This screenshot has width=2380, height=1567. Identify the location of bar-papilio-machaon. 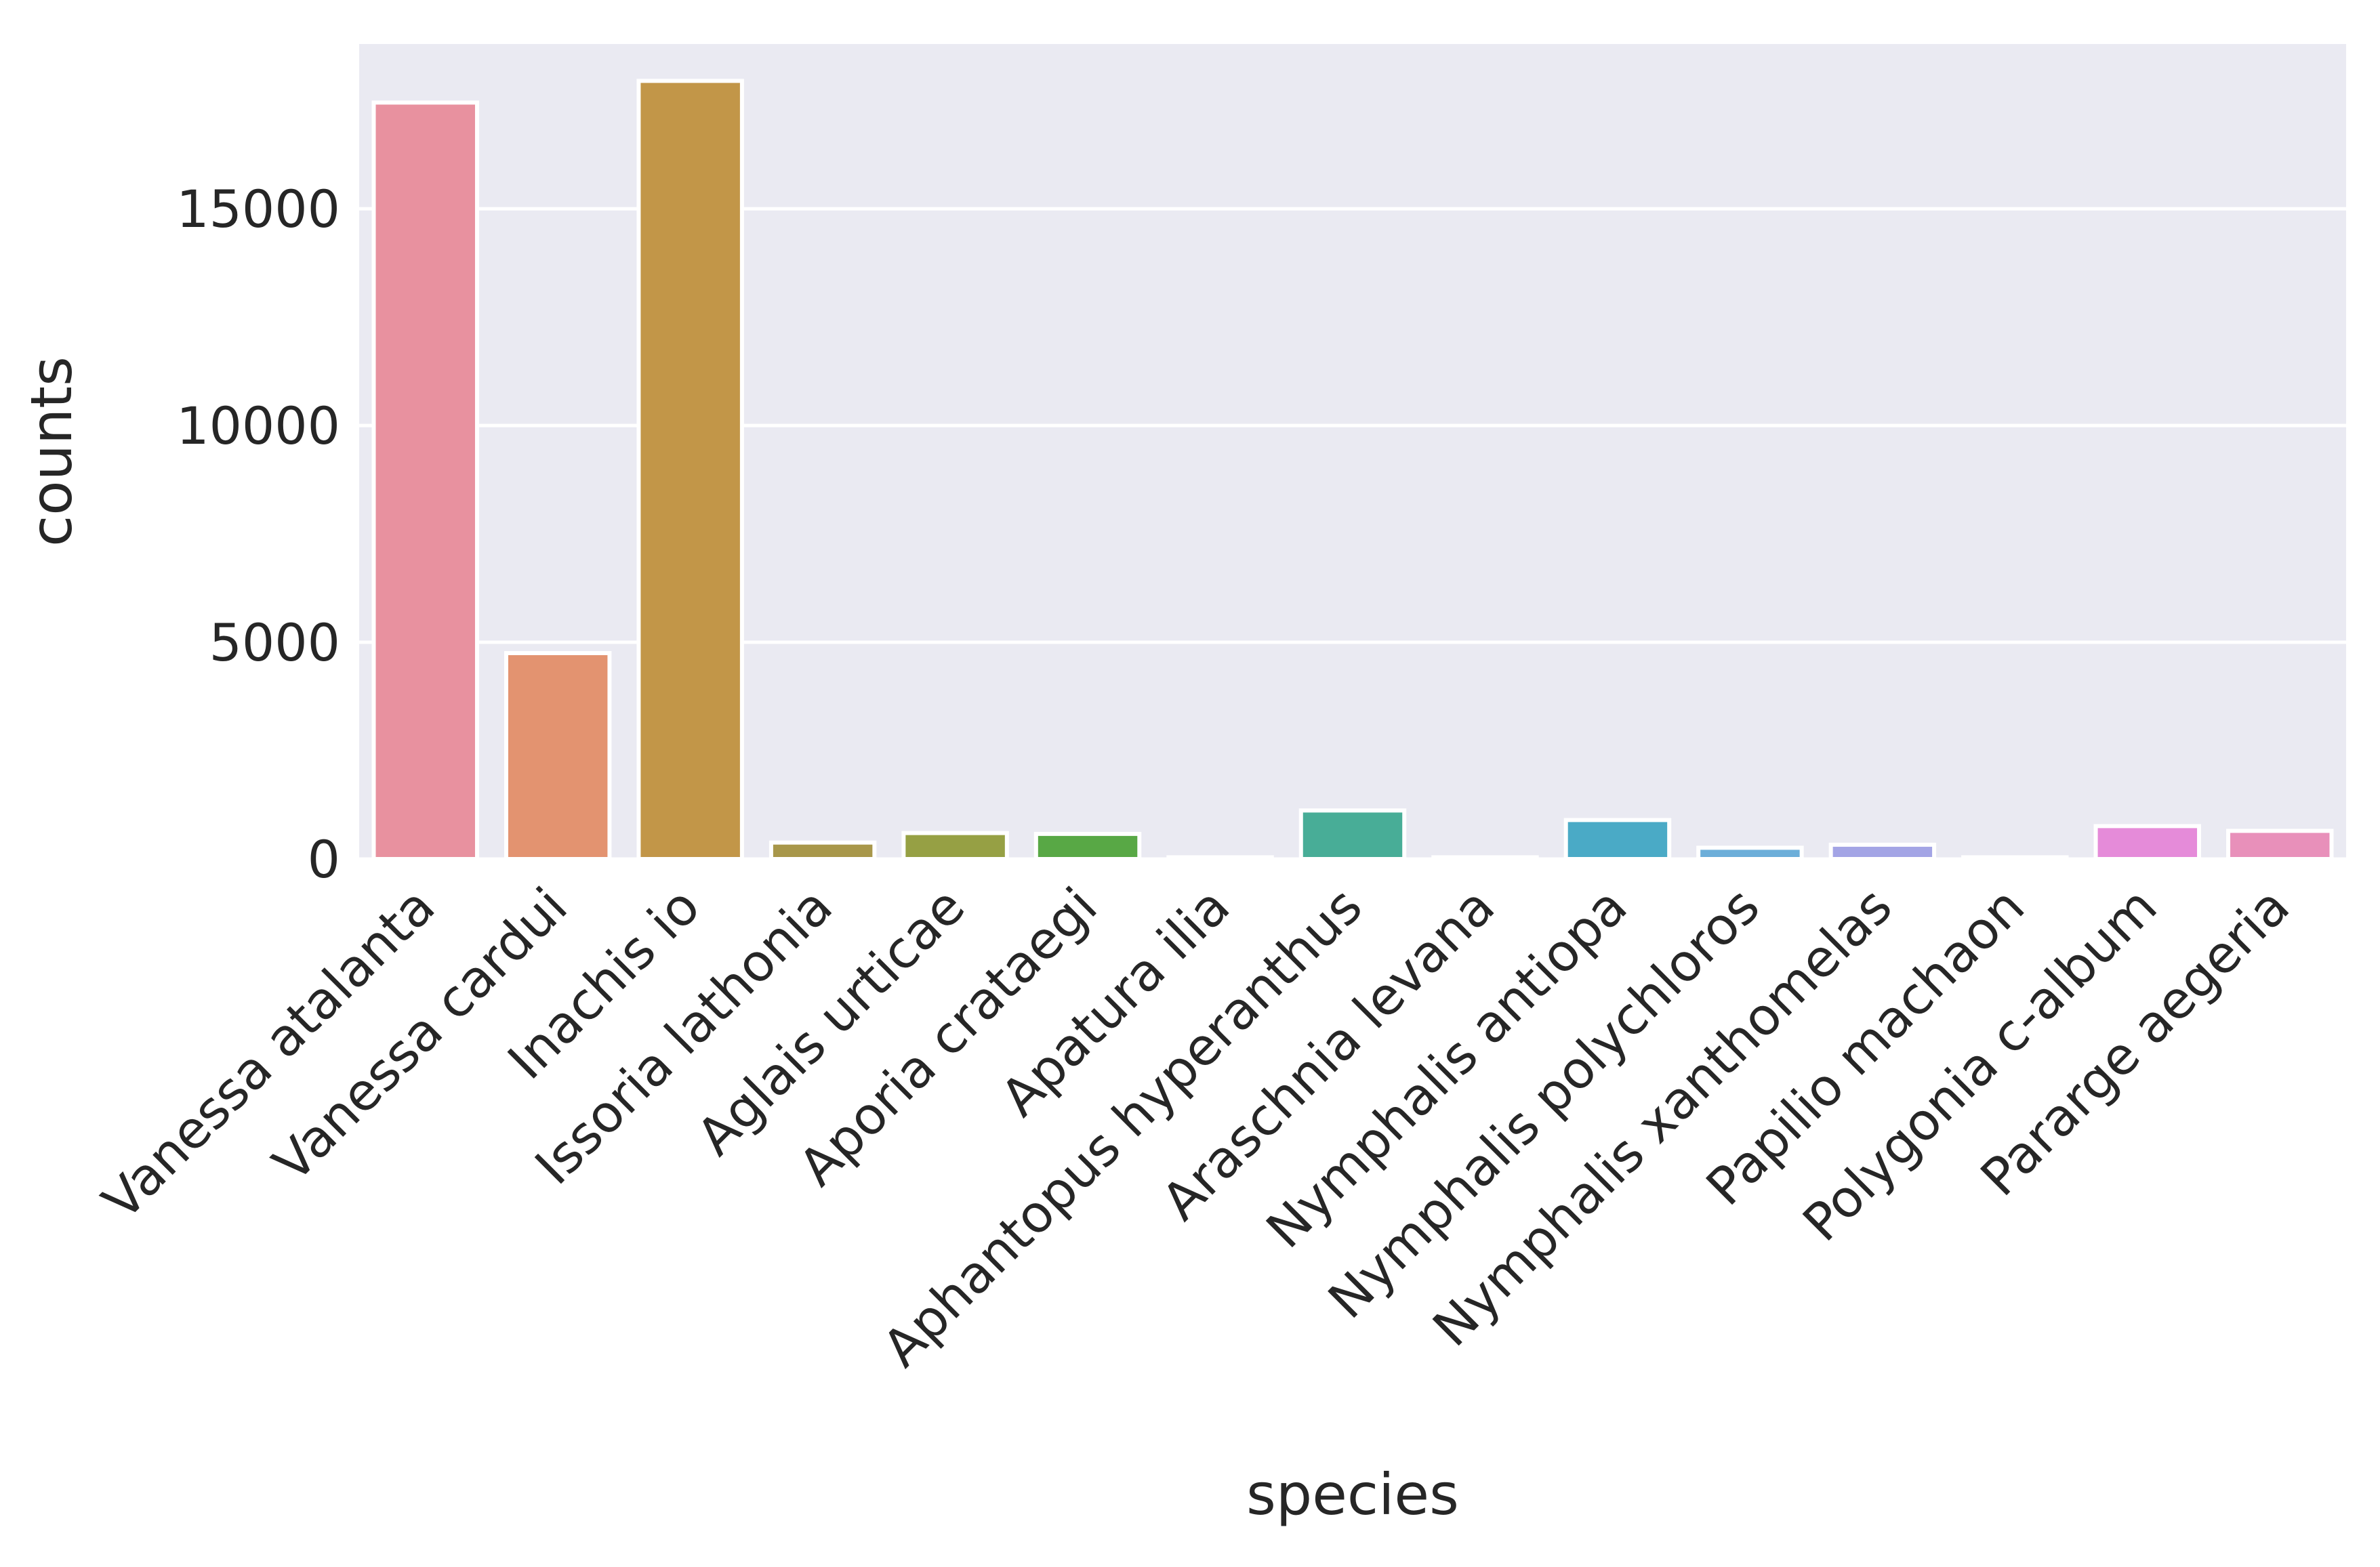
(2015, 859).